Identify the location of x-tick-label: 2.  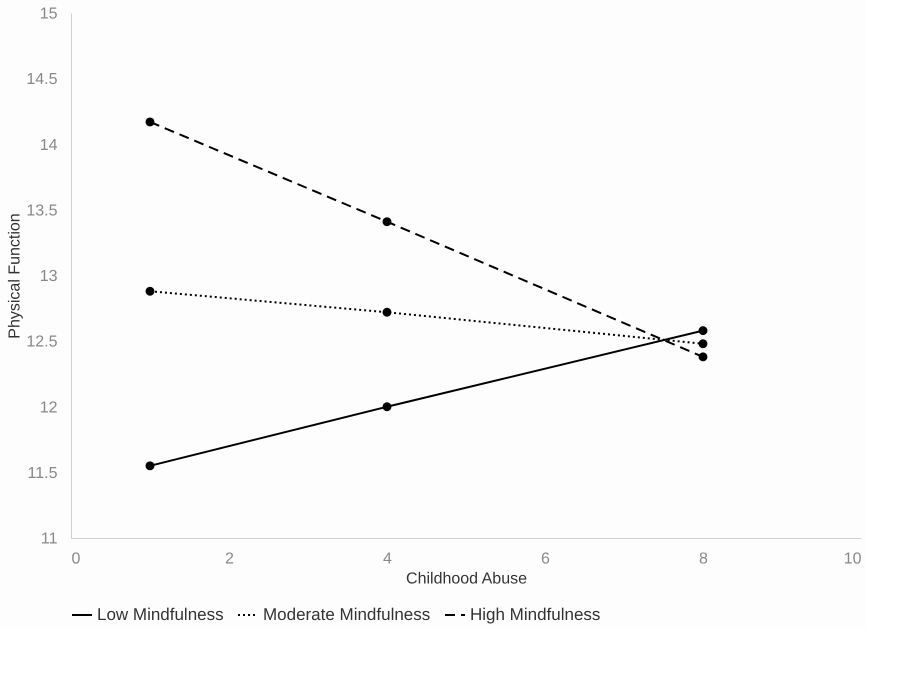
(229, 559).